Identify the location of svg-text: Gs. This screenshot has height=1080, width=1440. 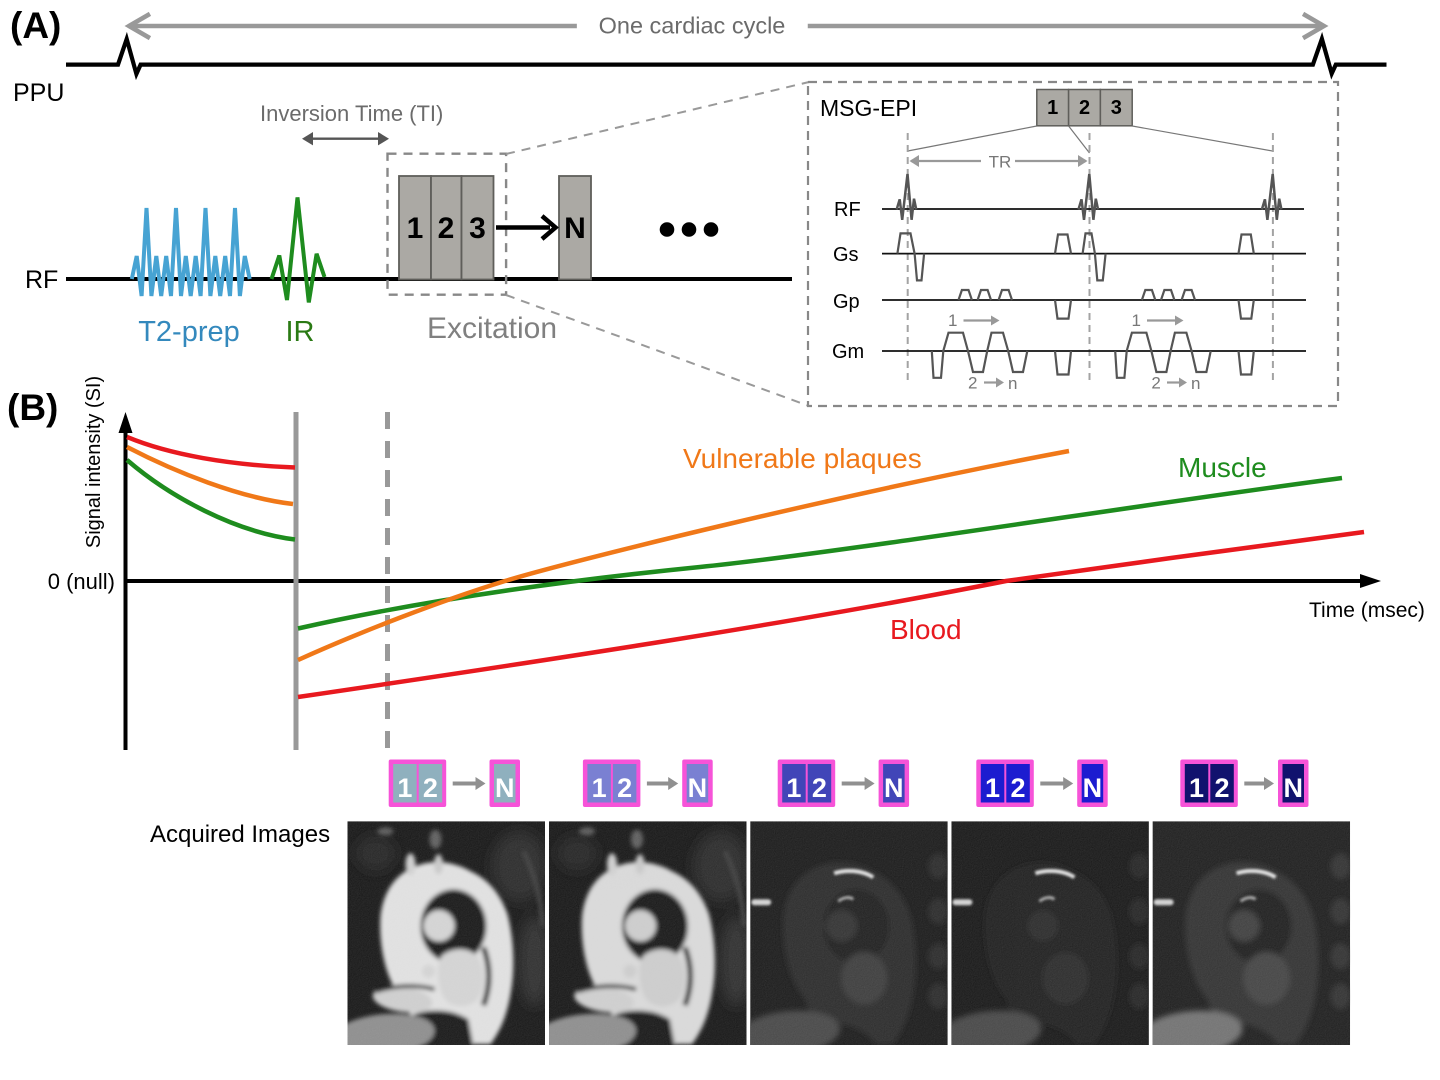
(846, 255).